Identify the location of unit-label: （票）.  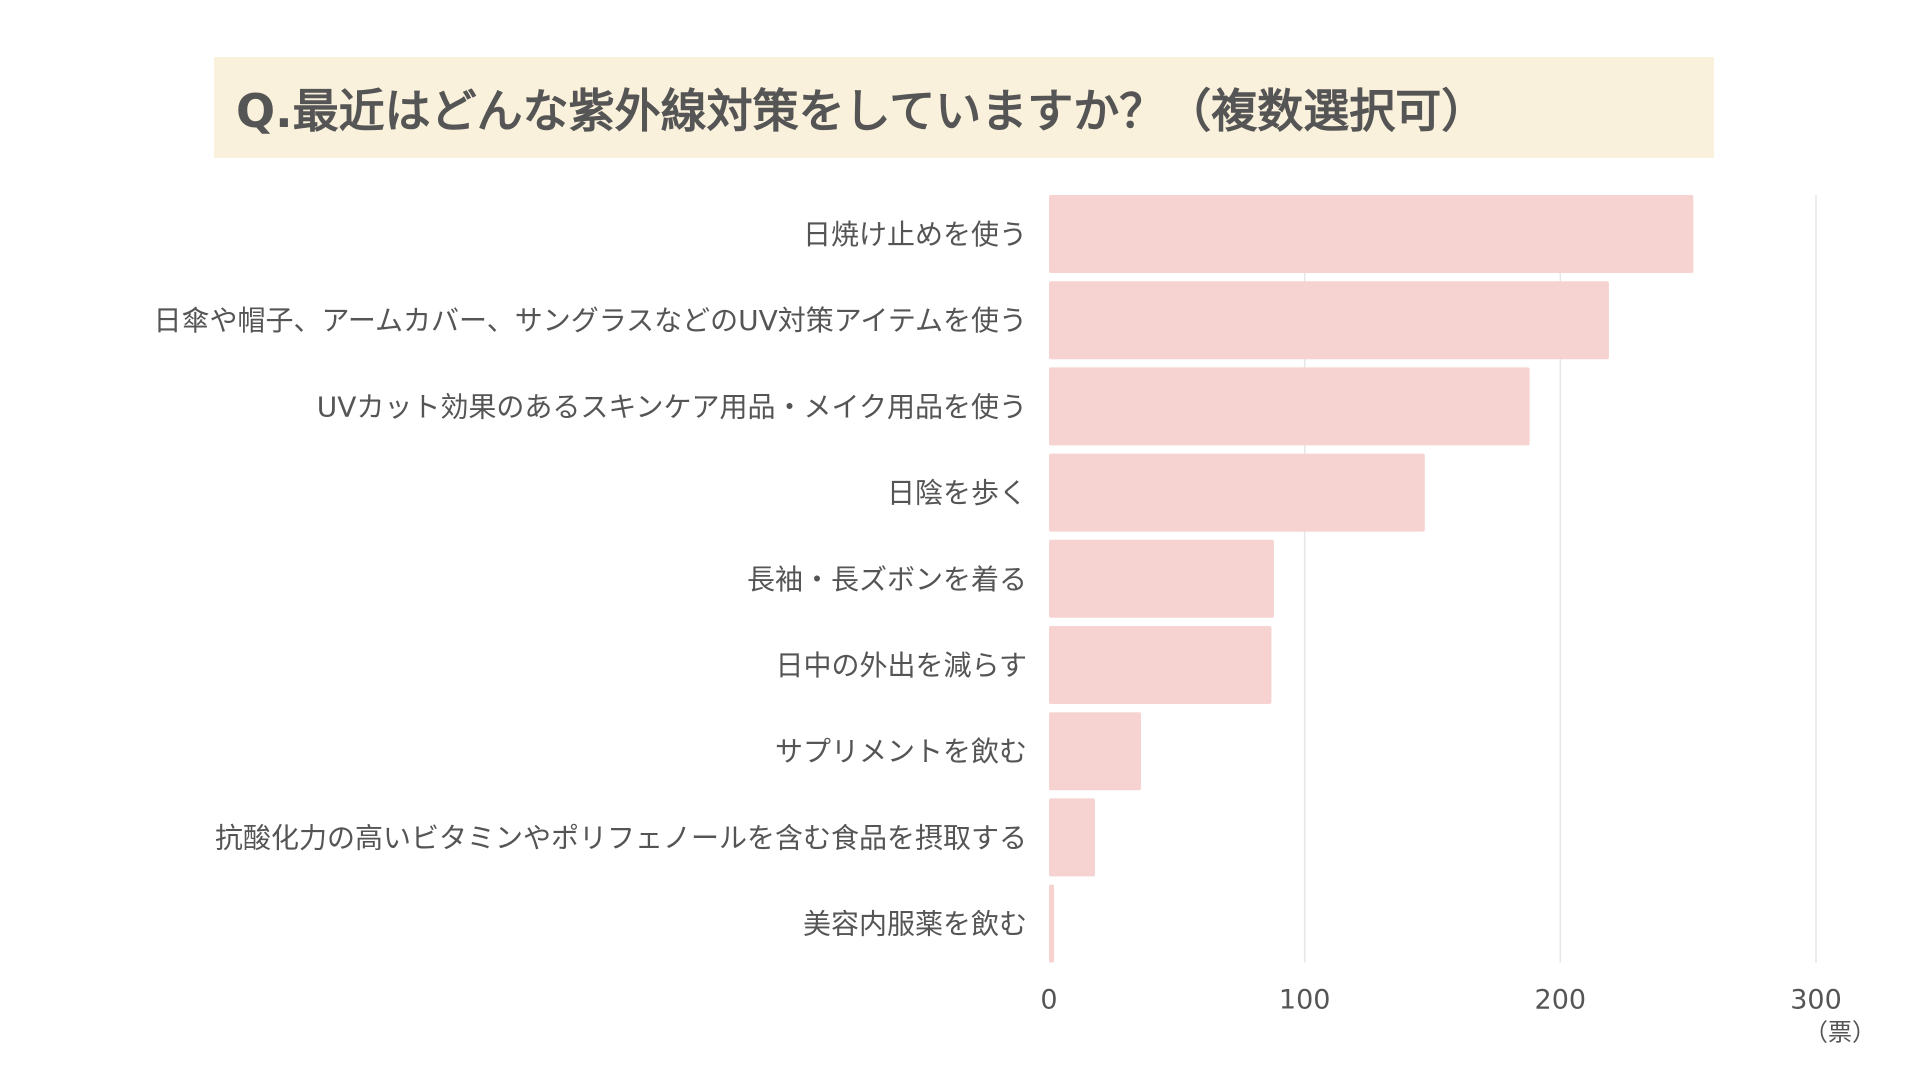
(1840, 1033).